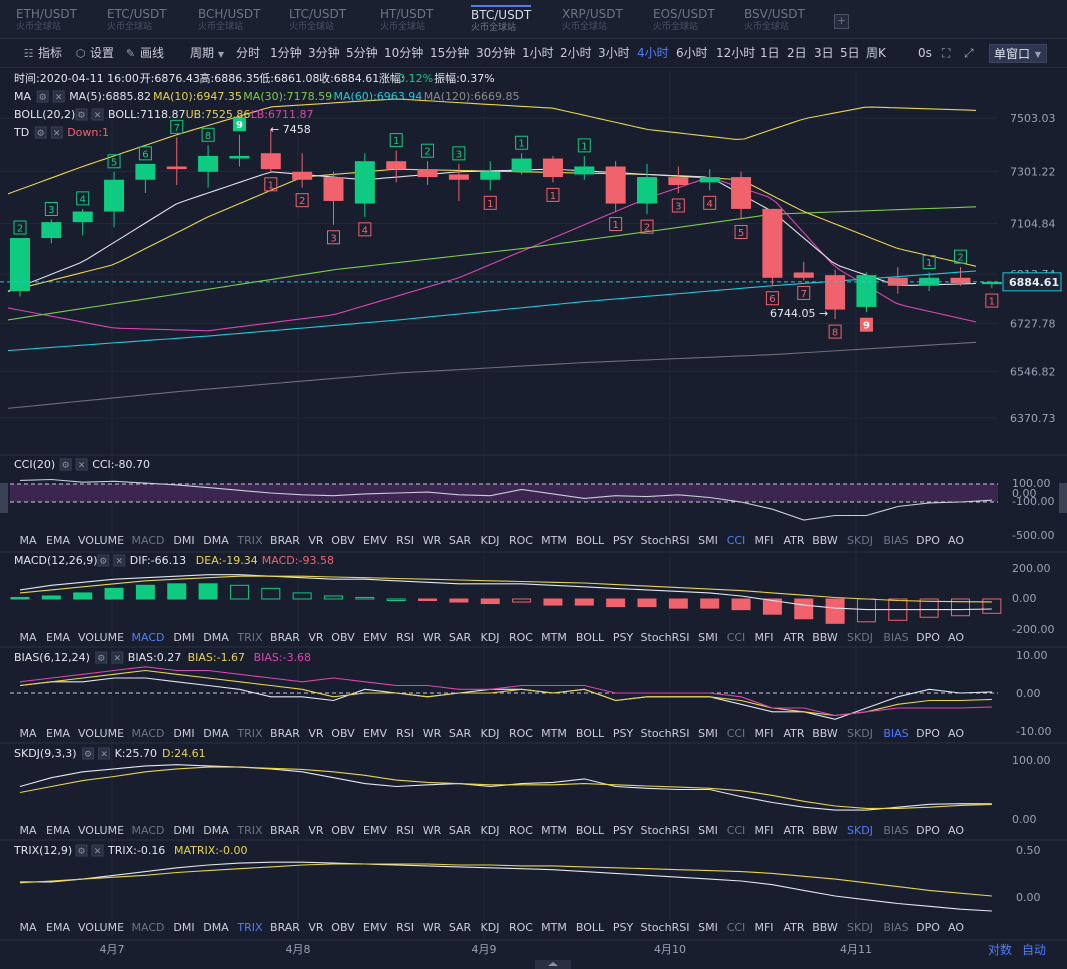 The width and height of the screenshot is (1067, 969). Describe the element at coordinates (1034, 950) in the screenshot. I see `auto-scale-toggle: 自动` at that location.